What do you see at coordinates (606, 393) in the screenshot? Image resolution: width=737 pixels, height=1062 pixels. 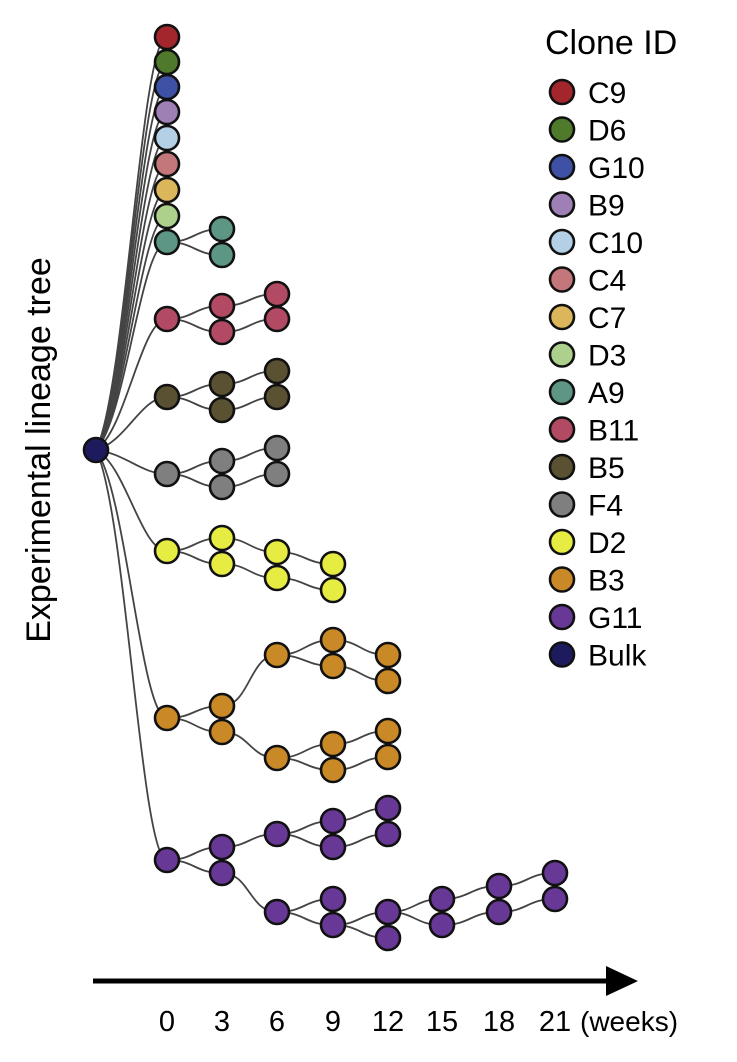 I see `legend-label-a9: A9` at bounding box center [606, 393].